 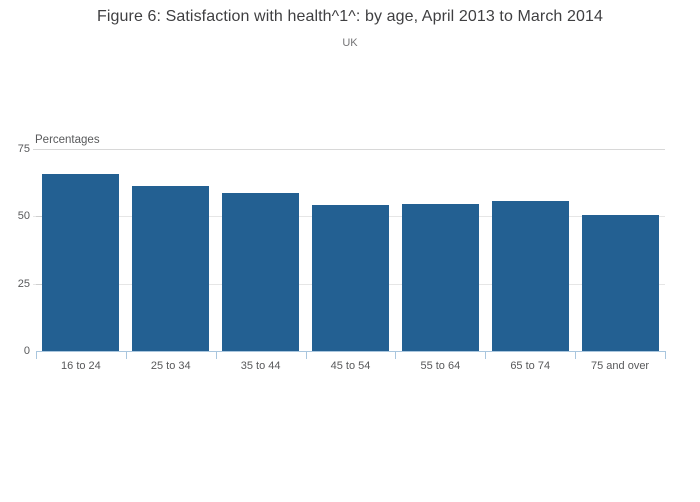 I want to click on x-tick-label: 16 to 24, so click(x=81, y=366).